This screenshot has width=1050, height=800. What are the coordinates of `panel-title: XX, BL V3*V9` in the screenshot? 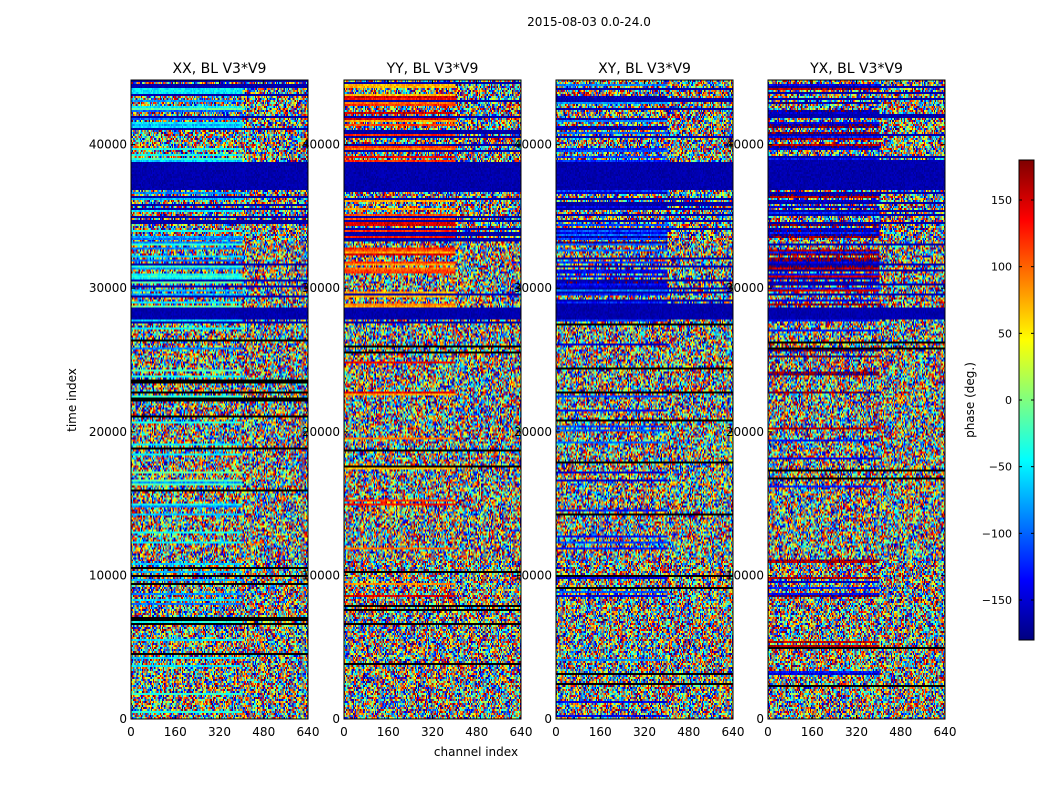 It's located at (220, 69).